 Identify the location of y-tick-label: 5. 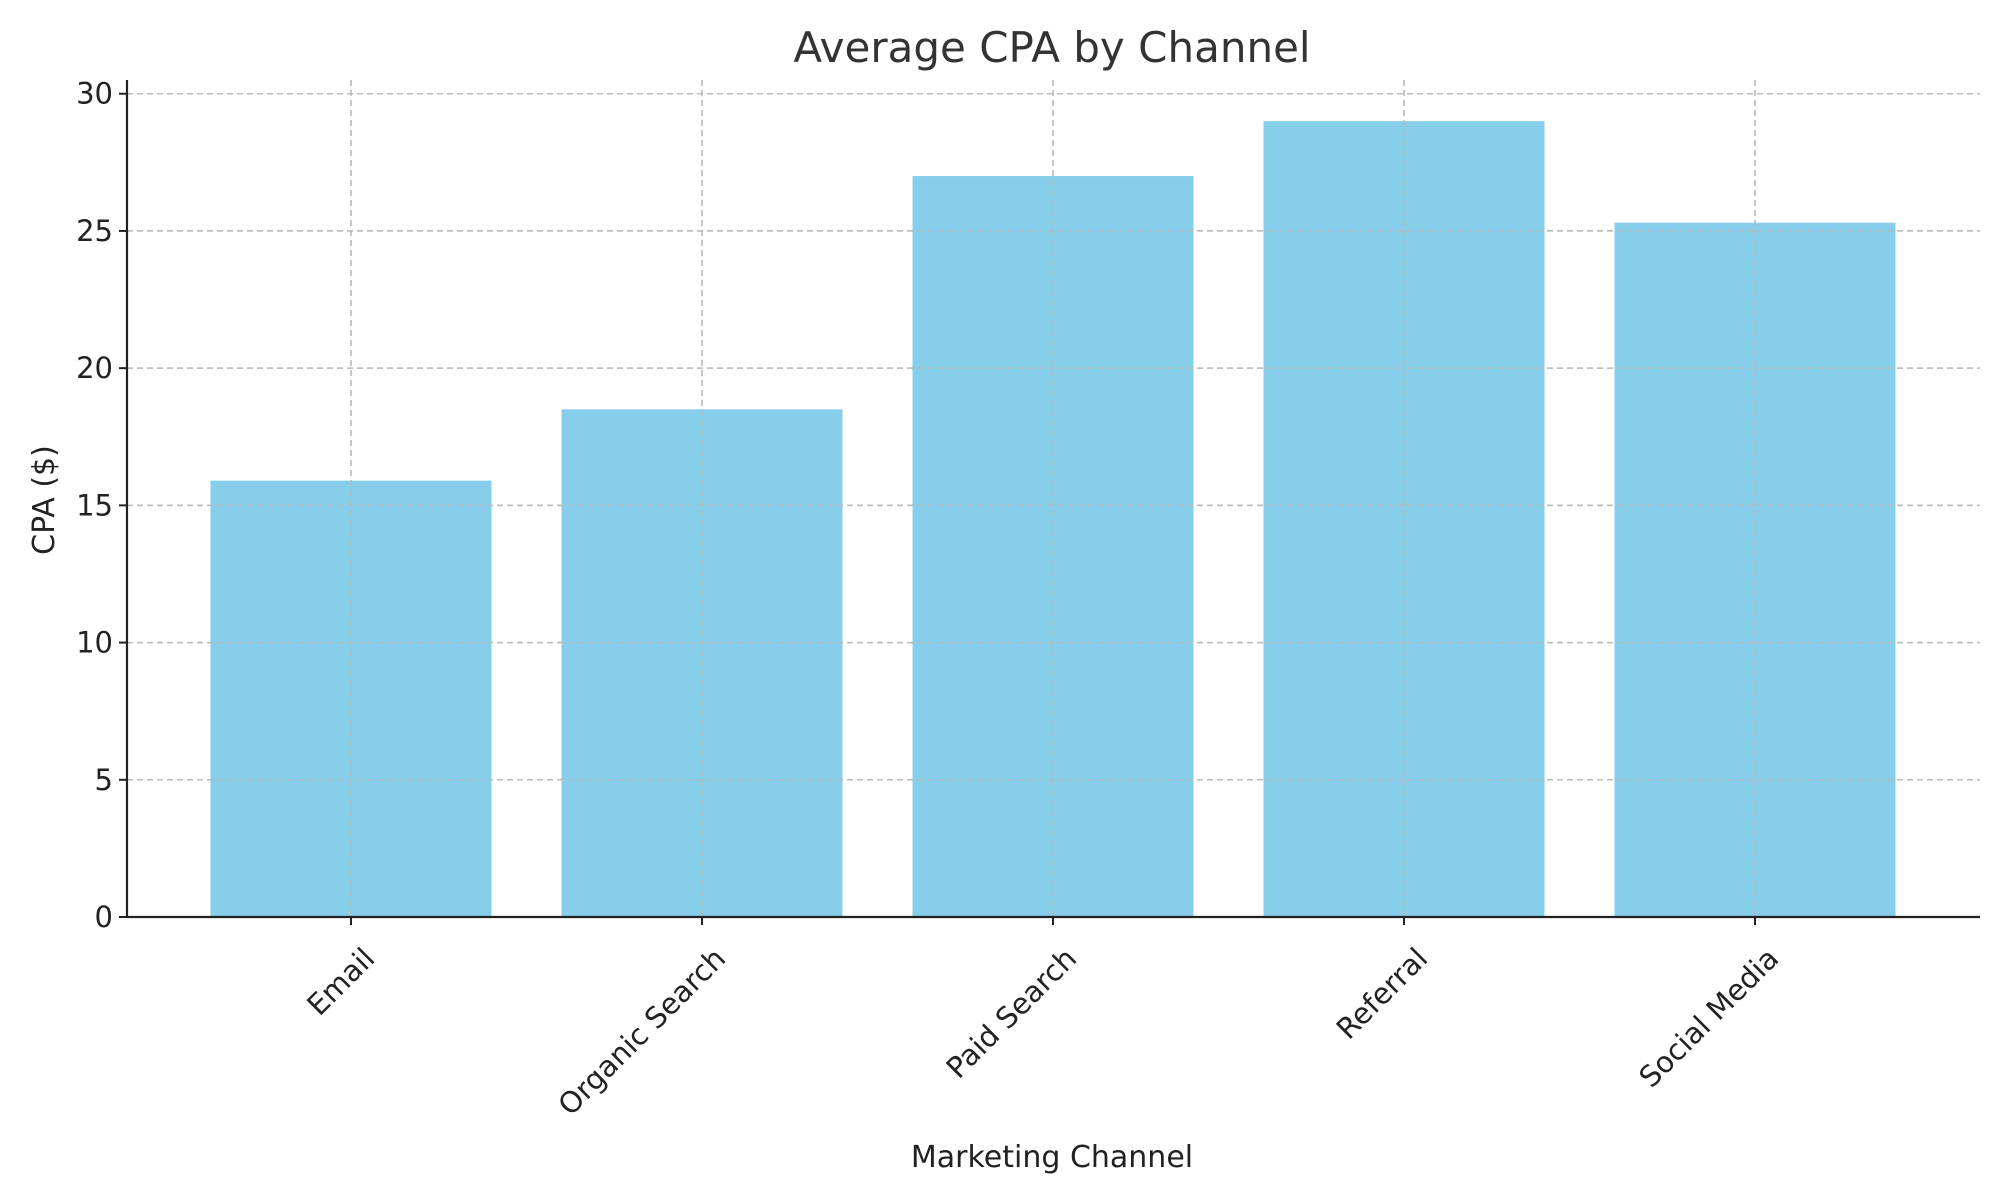
(104, 780).